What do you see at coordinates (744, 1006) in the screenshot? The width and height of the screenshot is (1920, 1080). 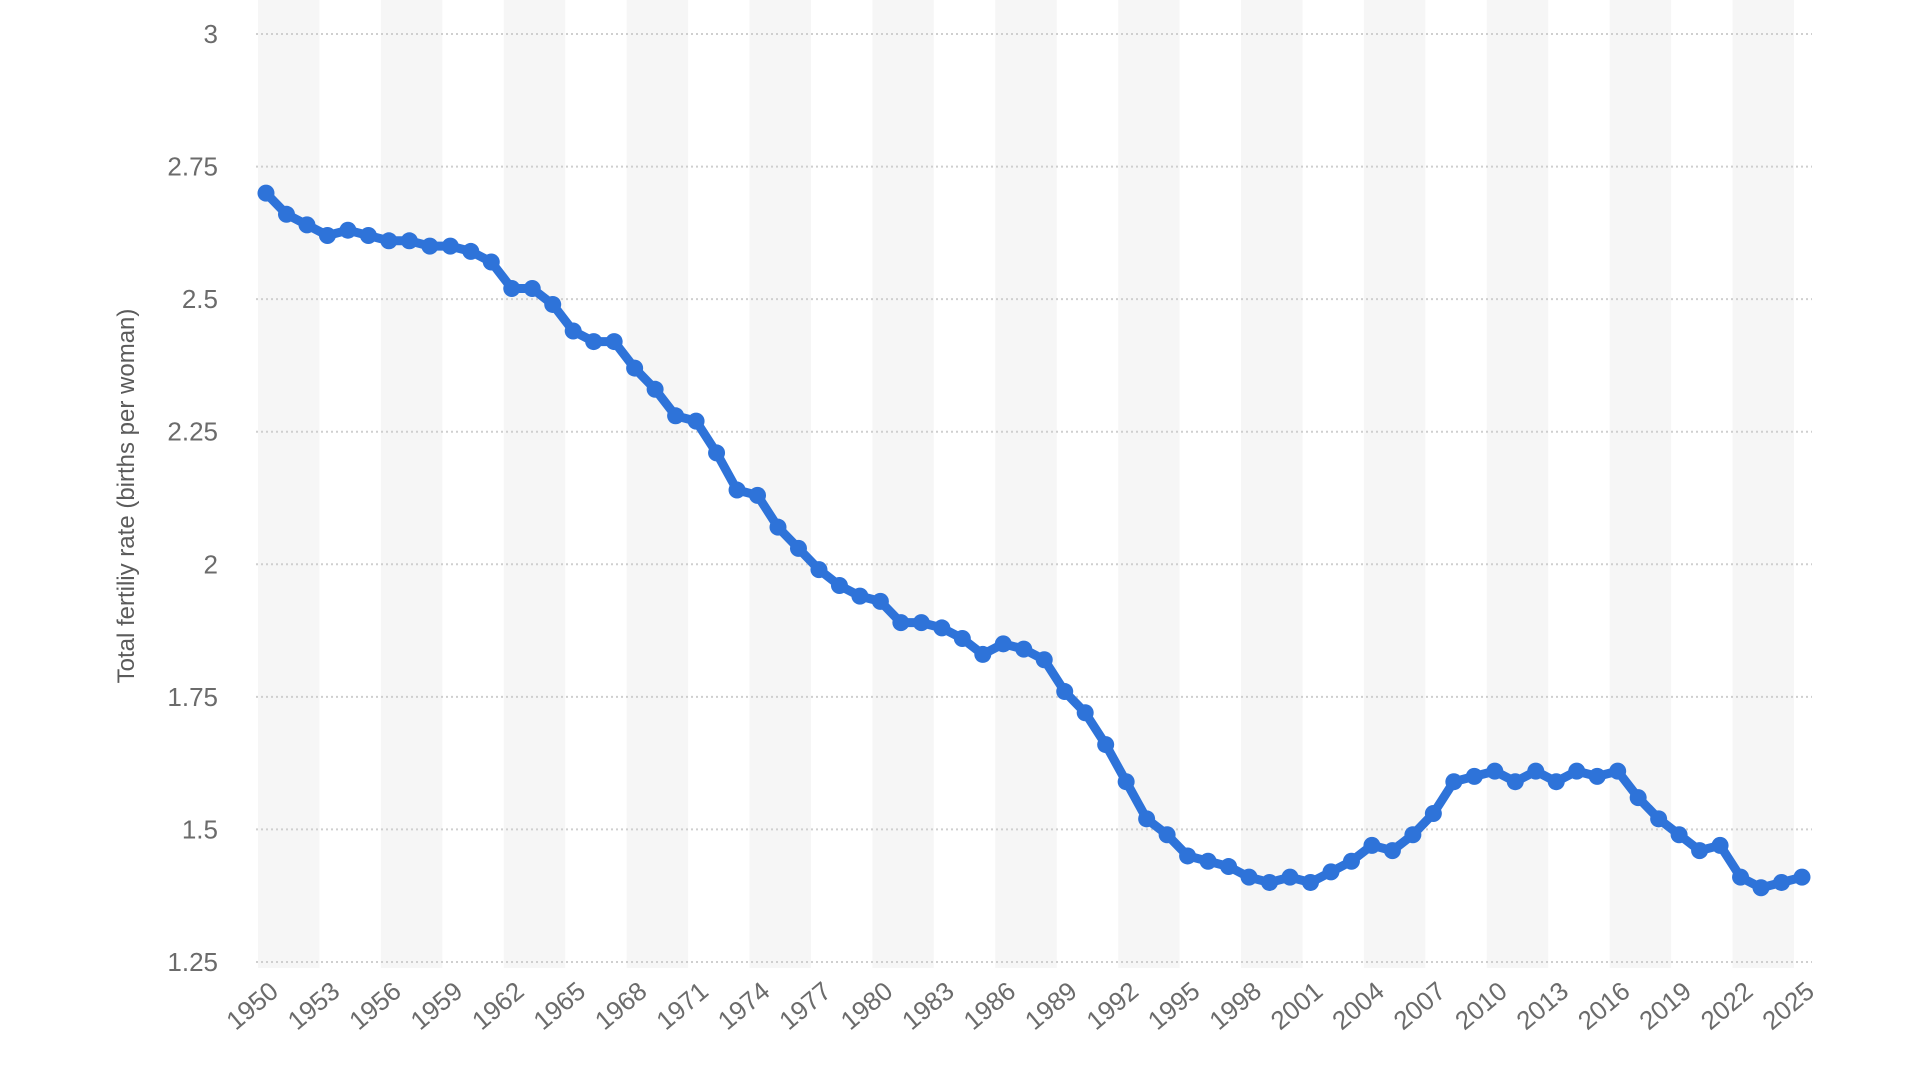 I see `x-tick-label: 1974` at bounding box center [744, 1006].